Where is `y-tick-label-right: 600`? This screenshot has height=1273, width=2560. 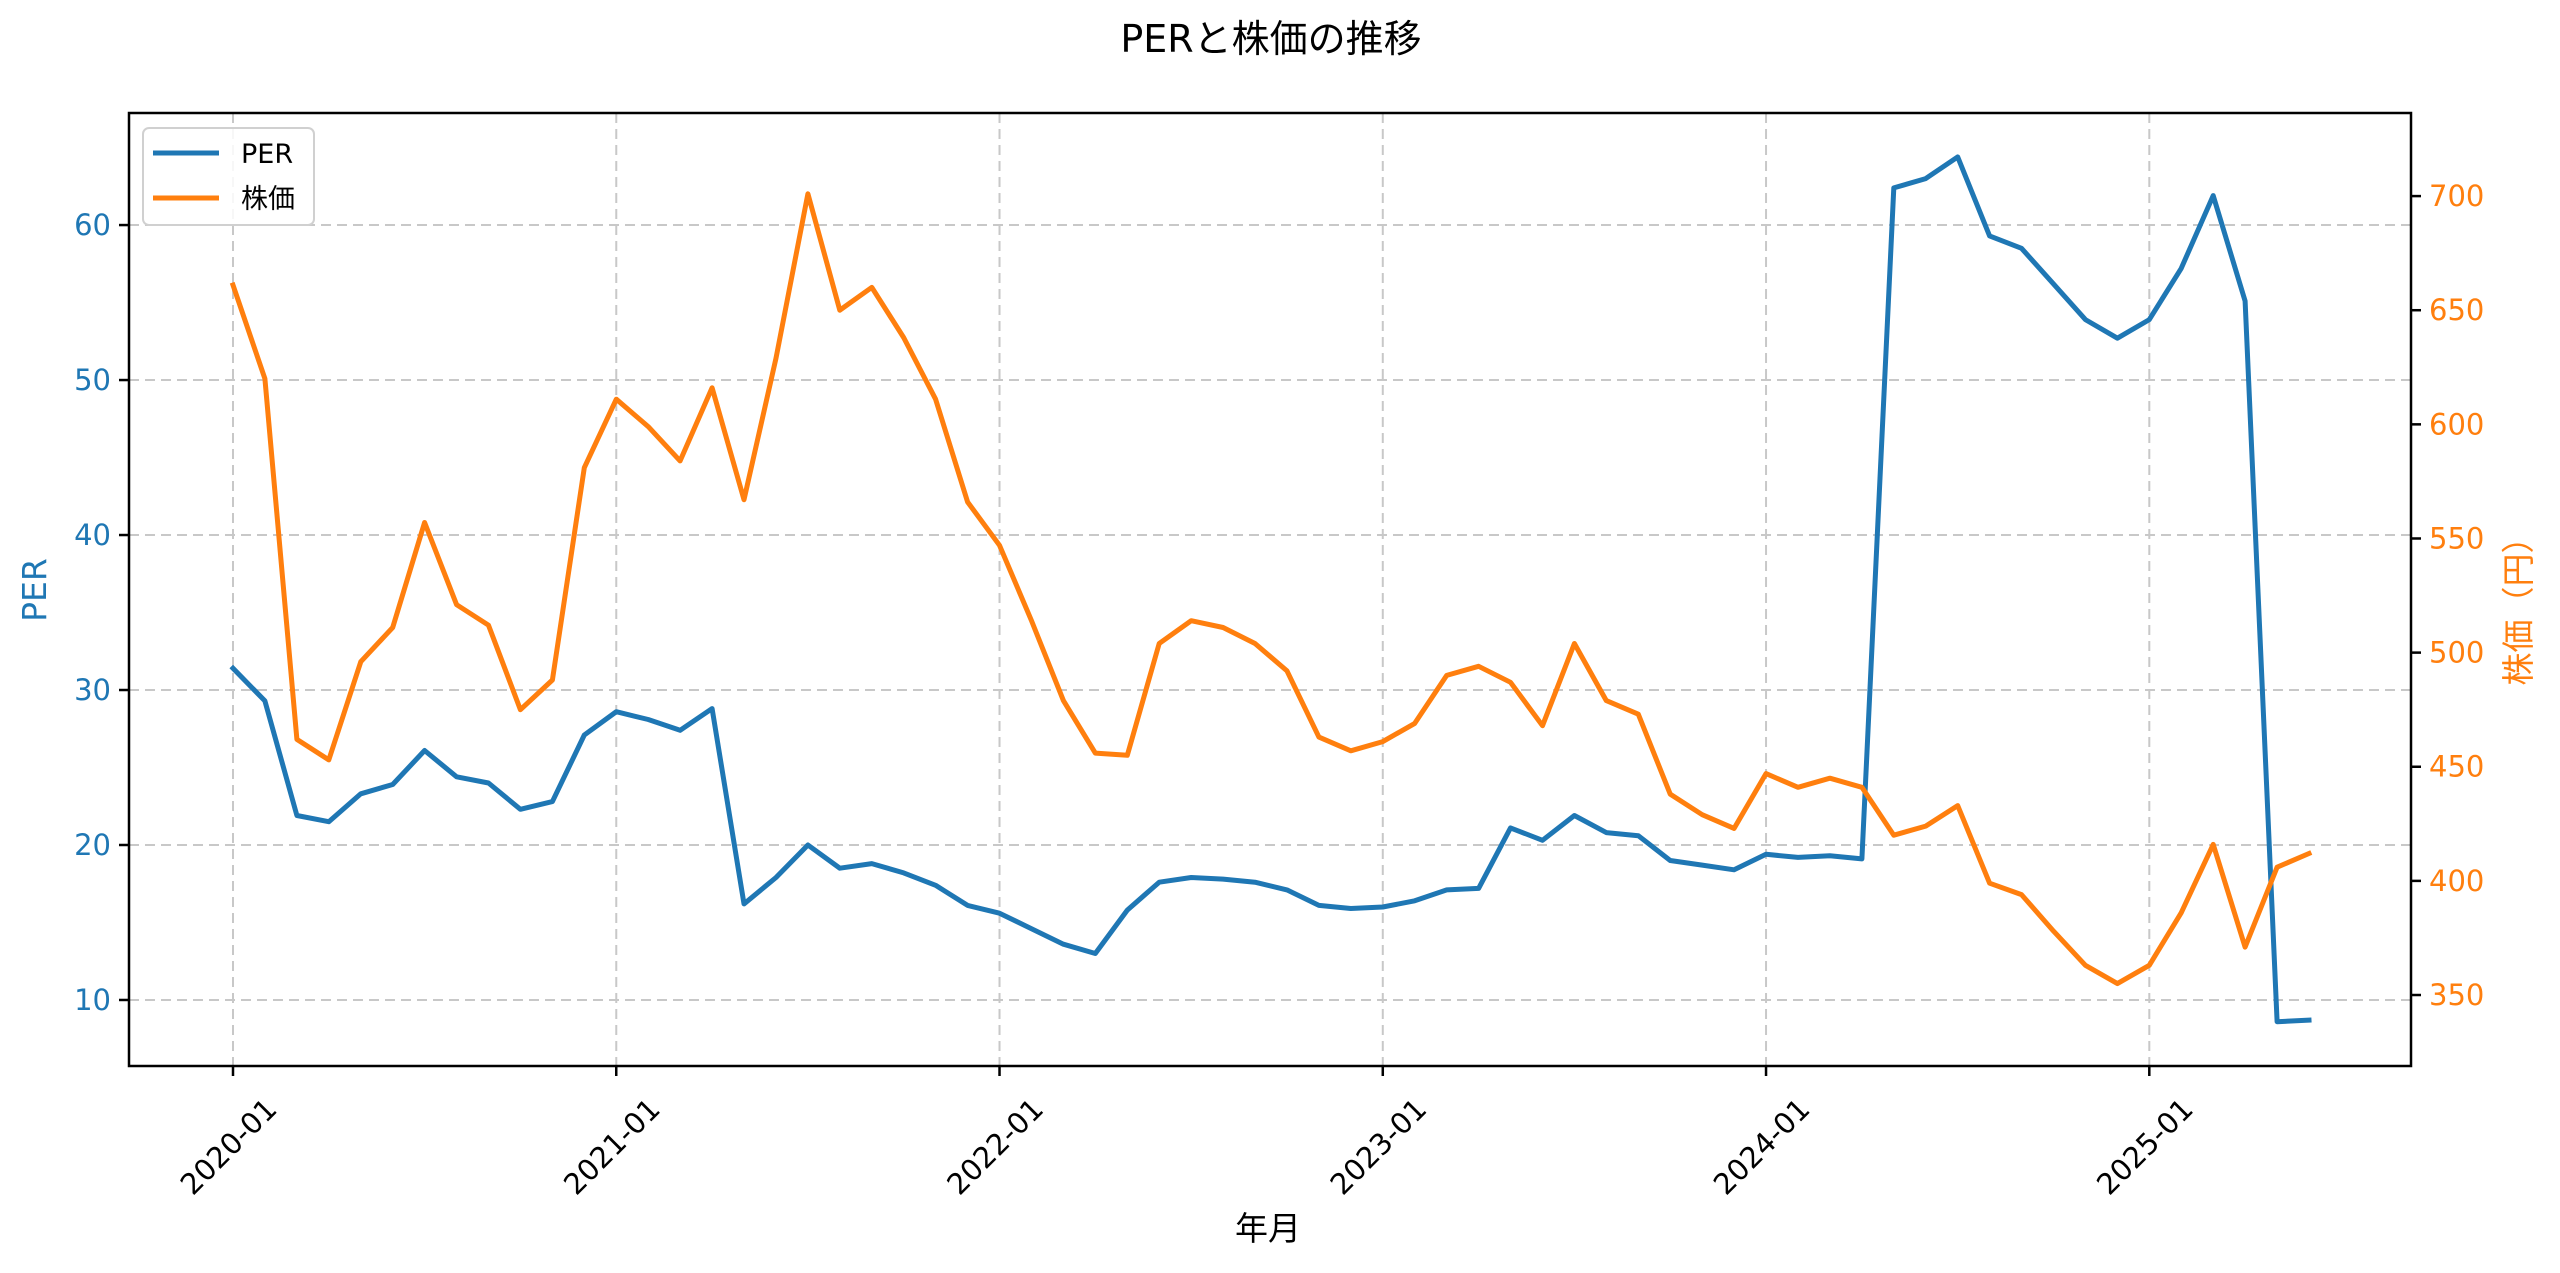 y-tick-label-right: 600 is located at coordinates (2456, 424).